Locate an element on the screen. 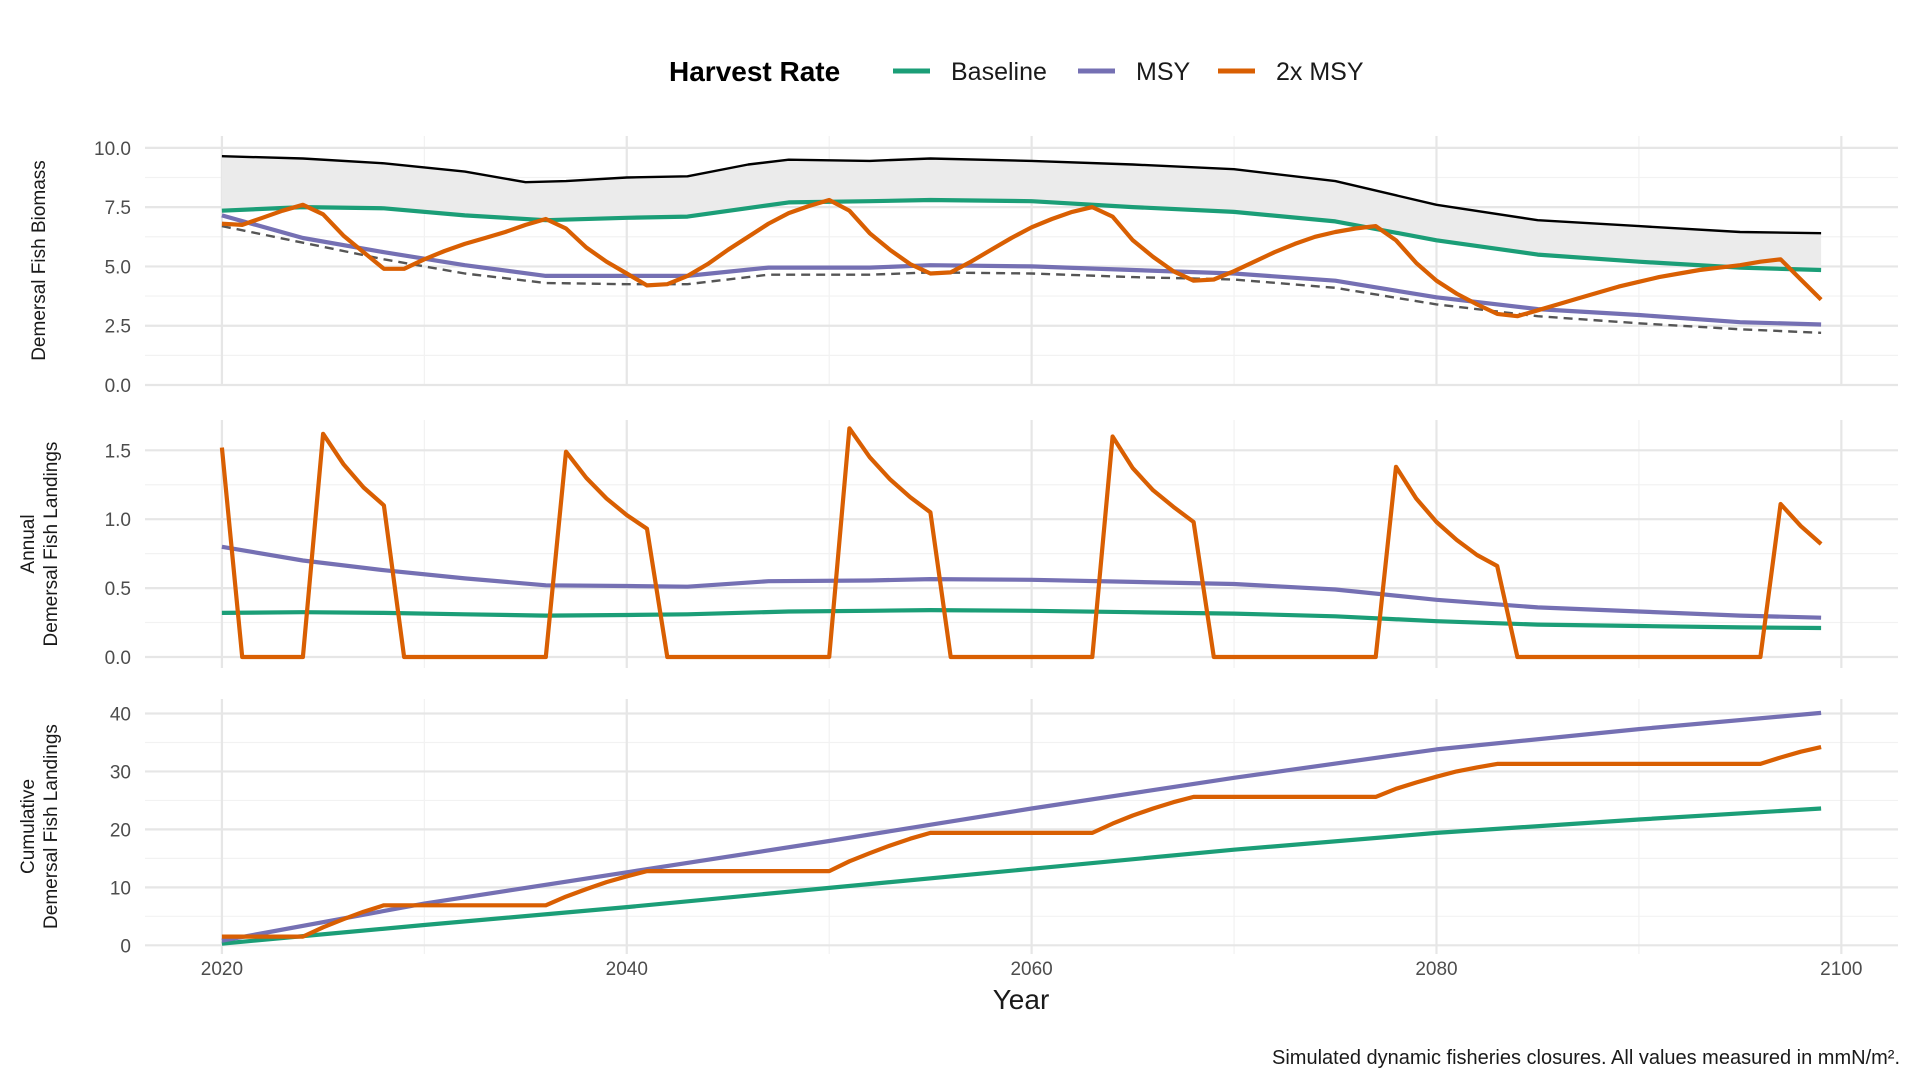 This screenshot has width=1920, height=1080. y-tick-label: 0.5 is located at coordinates (118, 589).